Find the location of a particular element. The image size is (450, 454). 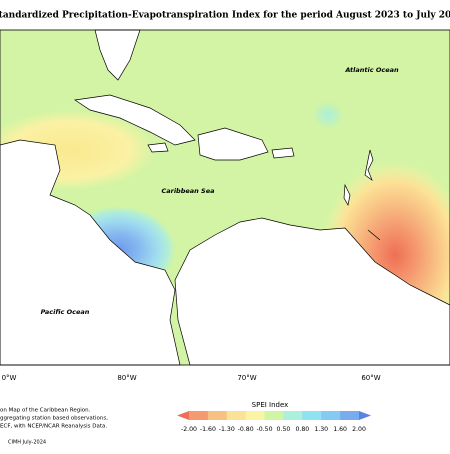

footer-line: ggregating station based observations, is located at coordinates (54, 419).